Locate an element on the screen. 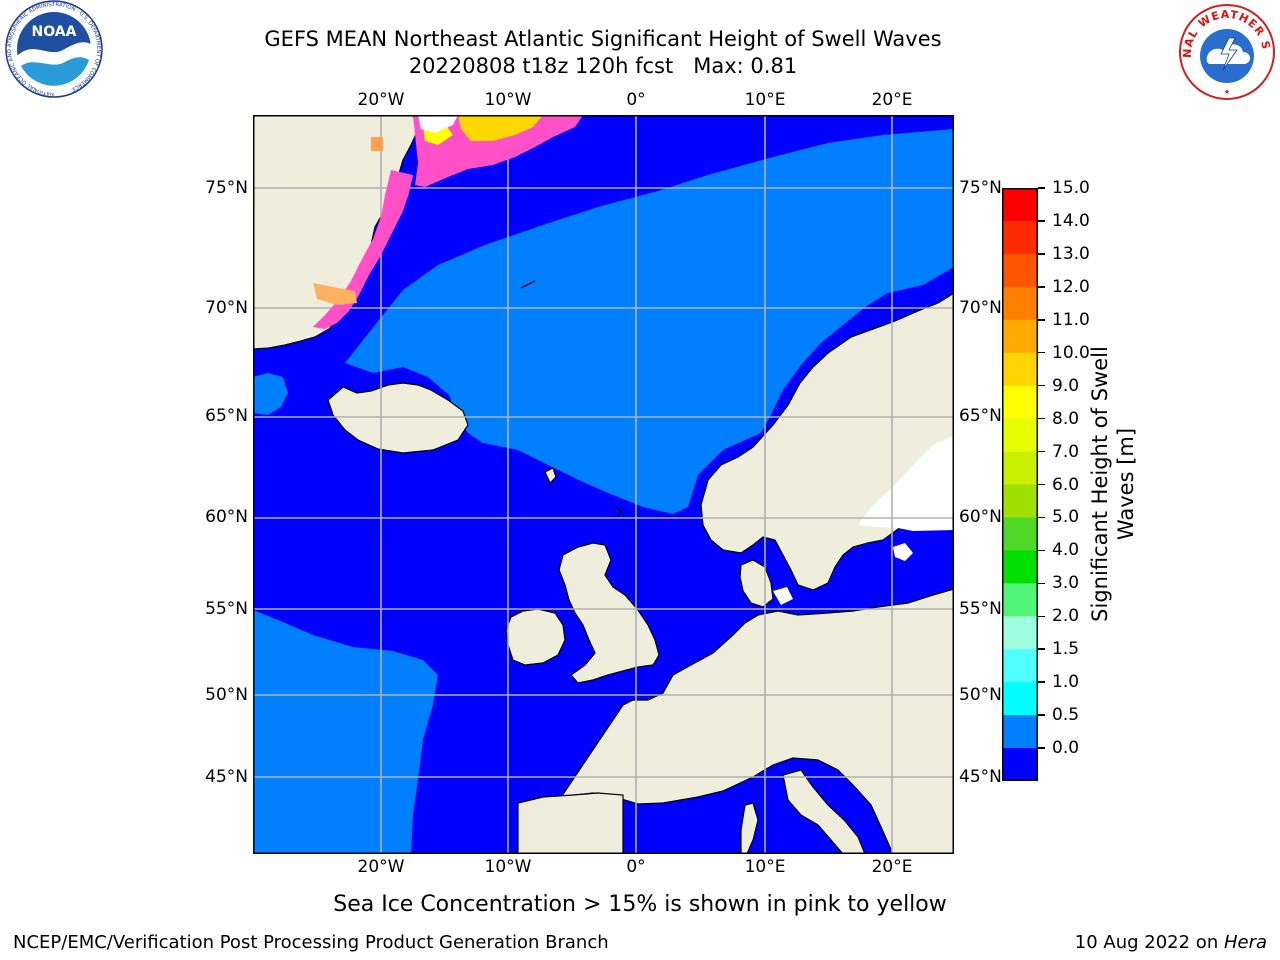 Image resolution: width=1280 pixels, height=960 pixels. colorbar-tick-label: 5.0 is located at coordinates (1066, 517).